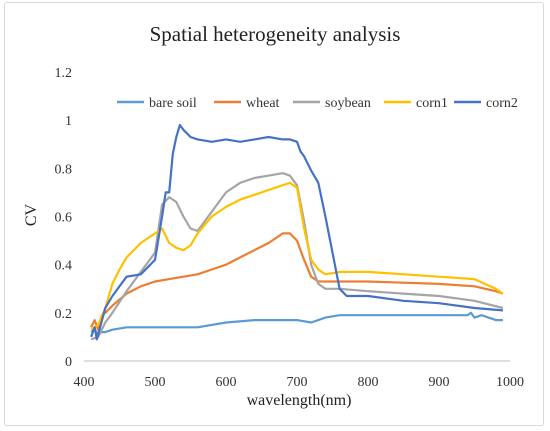  What do you see at coordinates (173, 103) in the screenshot?
I see `legend-label-bare-soil: bare soil` at bounding box center [173, 103].